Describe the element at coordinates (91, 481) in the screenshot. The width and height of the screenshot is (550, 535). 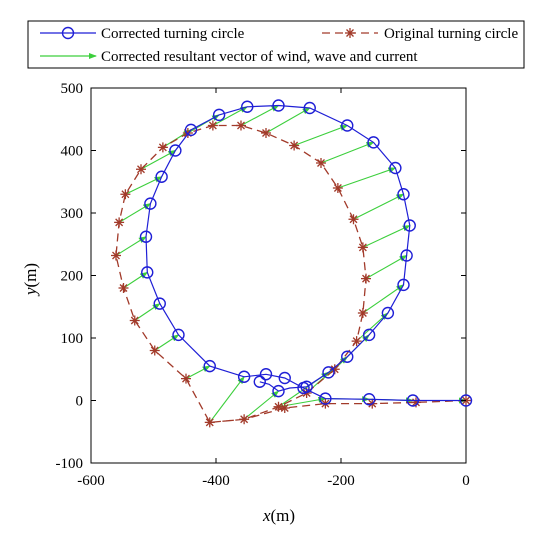
I see `x-tick-label: -600` at that location.